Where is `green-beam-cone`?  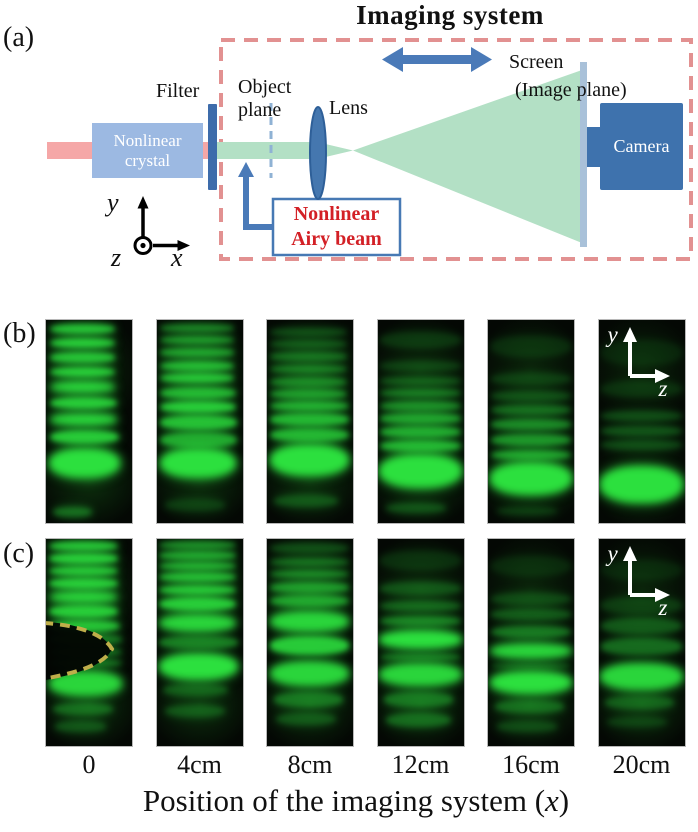
green-beam-cone is located at coordinates (467, 156).